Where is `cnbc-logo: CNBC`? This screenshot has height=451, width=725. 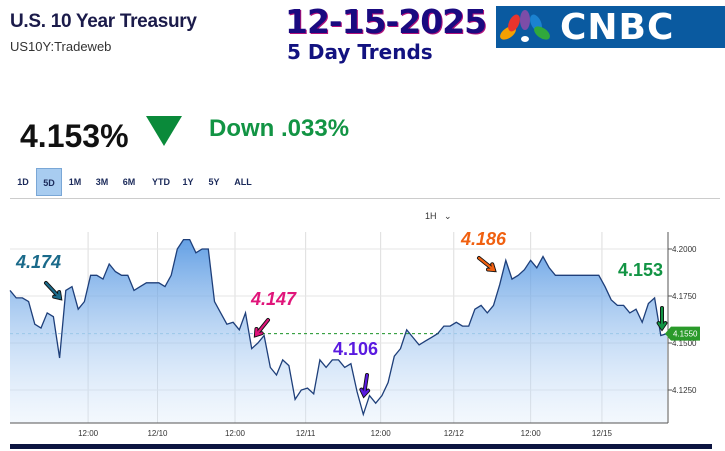 cnbc-logo: CNBC is located at coordinates (610, 27).